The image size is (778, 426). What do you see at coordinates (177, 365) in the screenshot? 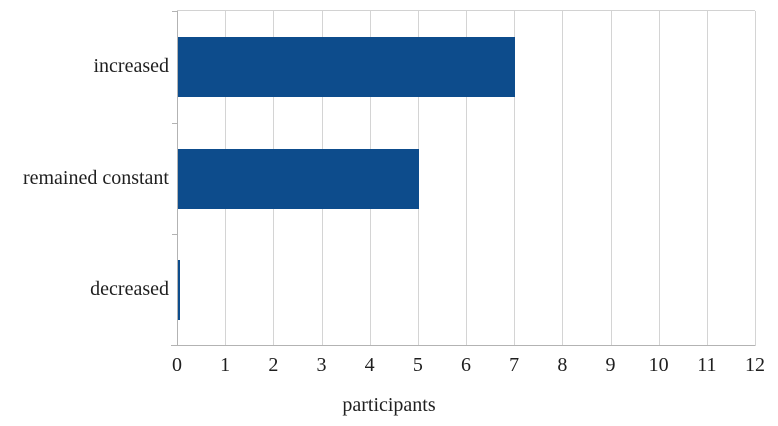
I see `x-tick-label: 0` at bounding box center [177, 365].